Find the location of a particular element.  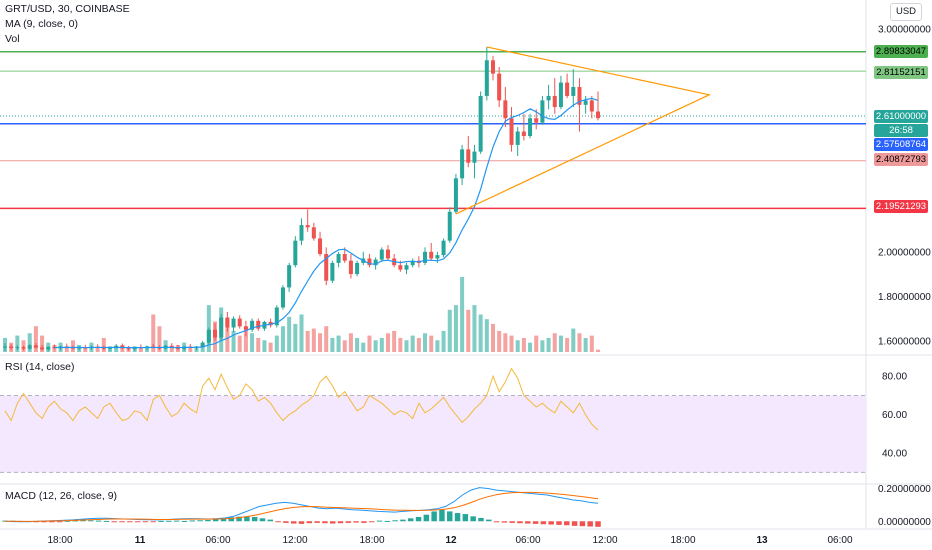

signal-line is located at coordinates (302, 506).